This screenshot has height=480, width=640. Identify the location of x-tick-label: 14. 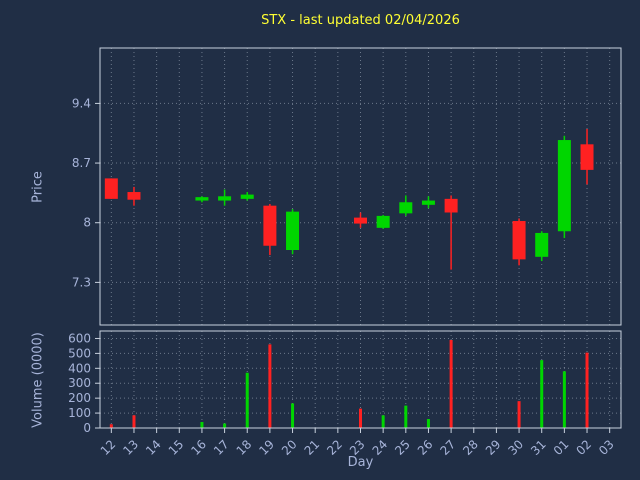
(153, 447).